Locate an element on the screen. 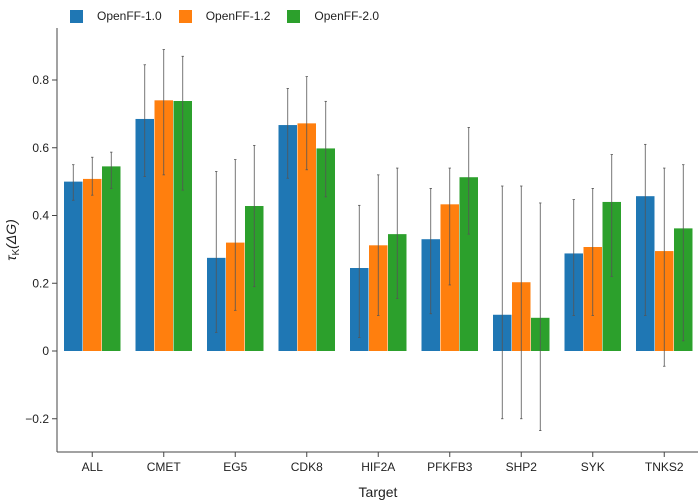  y-axis-title-symbol: τ is located at coordinates (11, 258).